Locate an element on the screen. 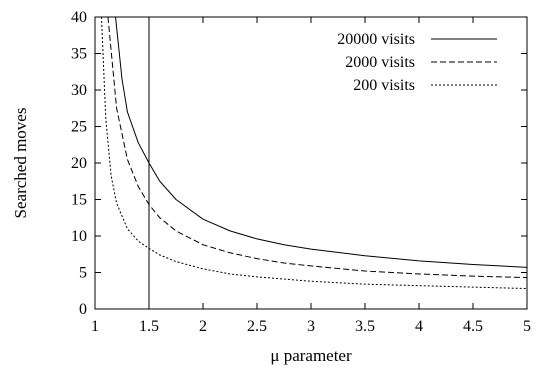 The width and height of the screenshot is (539, 369). x-tick-label: 3 is located at coordinates (311, 326).